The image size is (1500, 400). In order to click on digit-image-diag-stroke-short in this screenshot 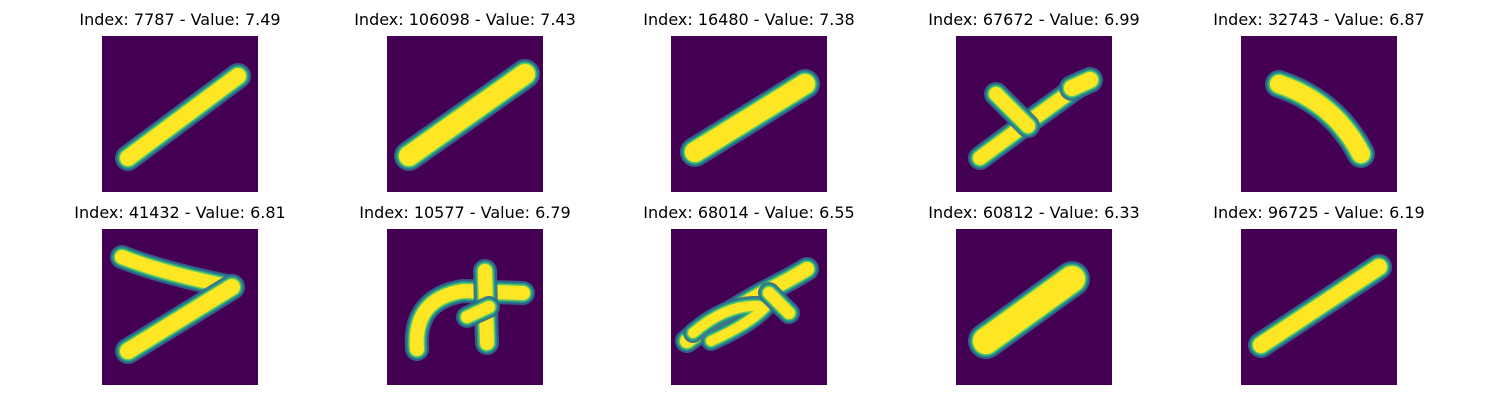, I will do `click(749, 114)`.